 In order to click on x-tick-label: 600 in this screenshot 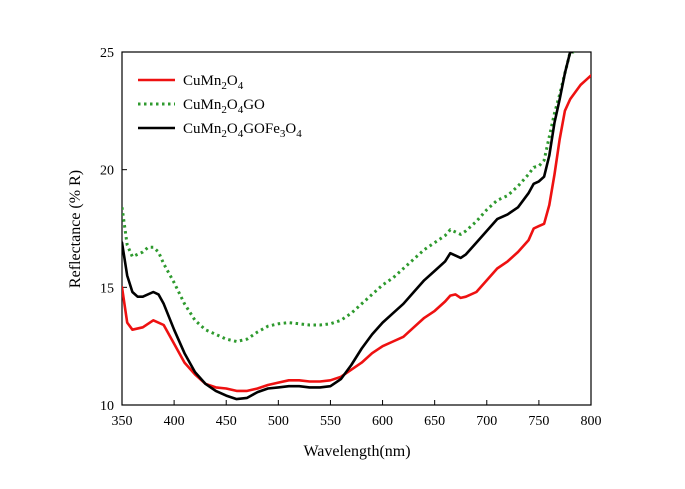, I will do `click(382, 421)`.